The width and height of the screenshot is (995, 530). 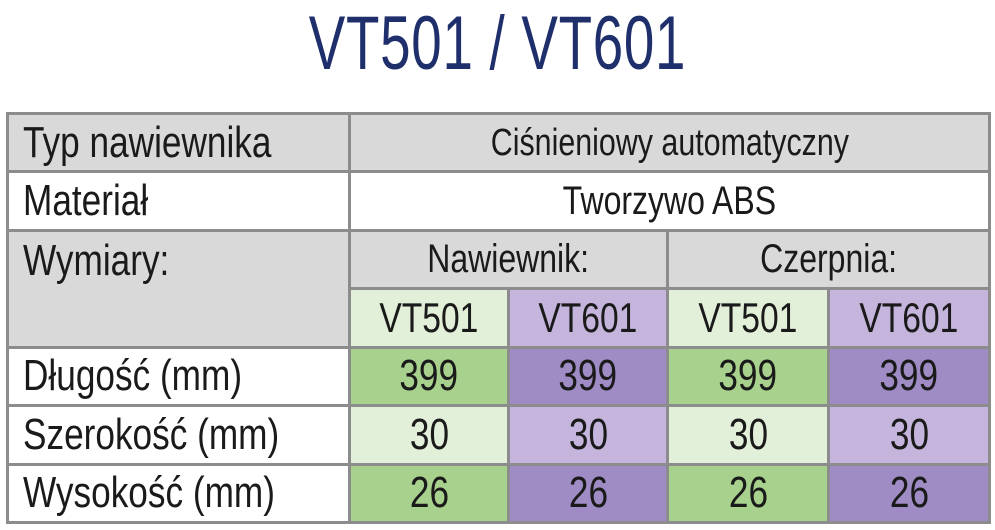 I want to click on group-czerpnia-header: Czerpnia:, so click(x=828, y=259).